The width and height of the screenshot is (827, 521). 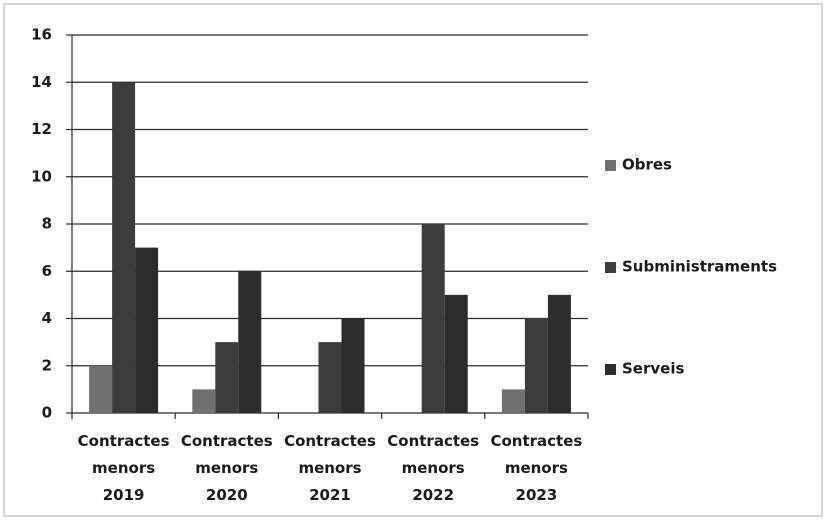 What do you see at coordinates (47, 271) in the screenshot?
I see `y-tick-label: 6` at bounding box center [47, 271].